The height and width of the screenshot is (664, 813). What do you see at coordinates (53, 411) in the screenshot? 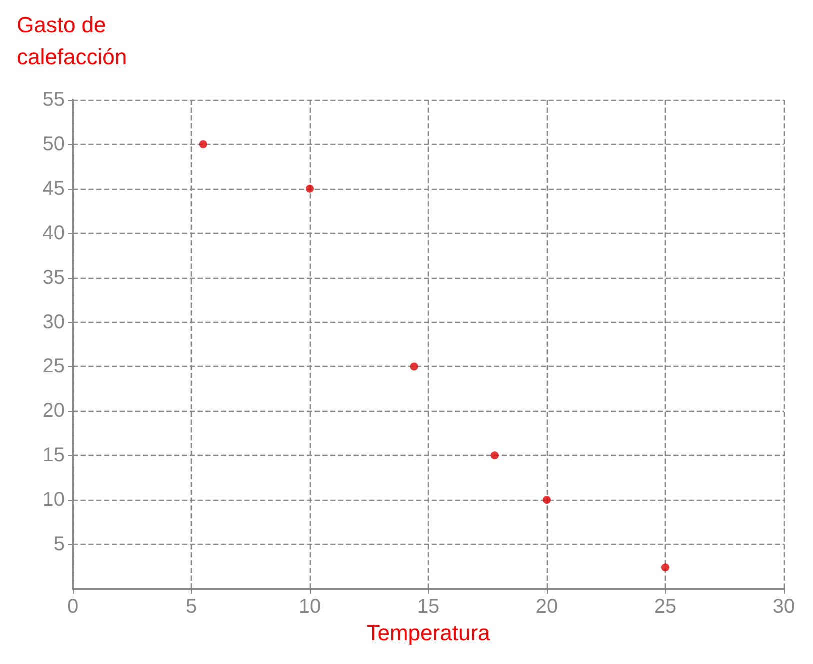
I see `y-tick-label: 20` at bounding box center [53, 411].